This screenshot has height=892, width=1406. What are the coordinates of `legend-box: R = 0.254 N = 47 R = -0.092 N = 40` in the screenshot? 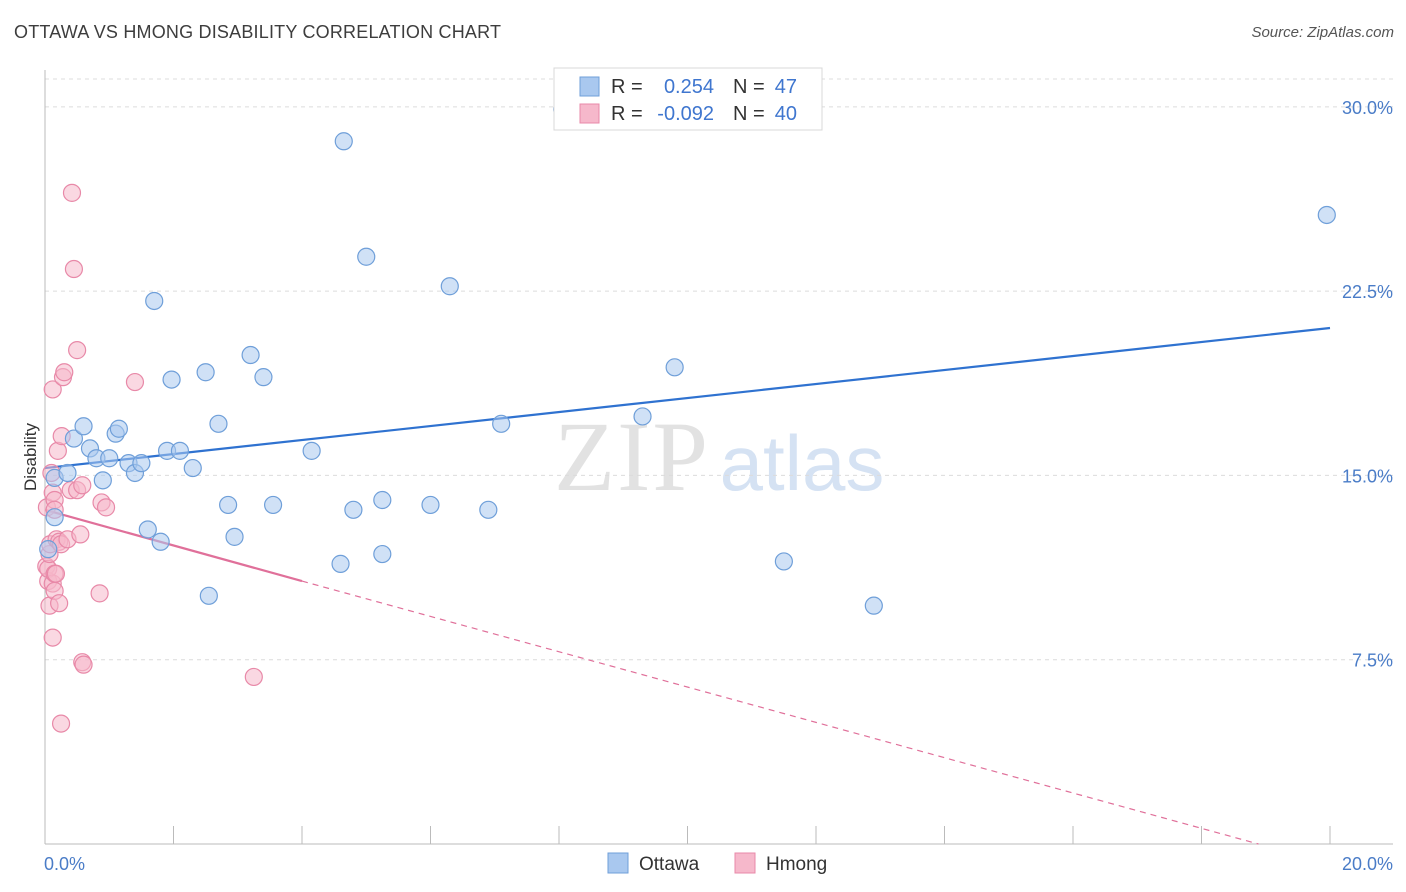 It's located at (688, 99).